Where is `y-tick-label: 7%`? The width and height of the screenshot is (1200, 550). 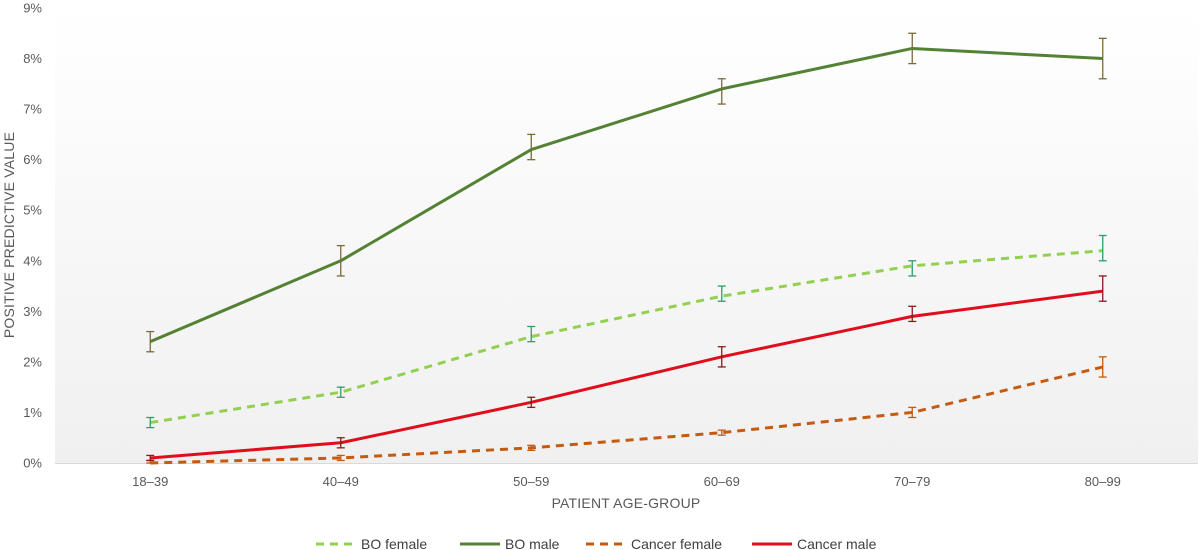 y-tick-label: 7% is located at coordinates (32, 109).